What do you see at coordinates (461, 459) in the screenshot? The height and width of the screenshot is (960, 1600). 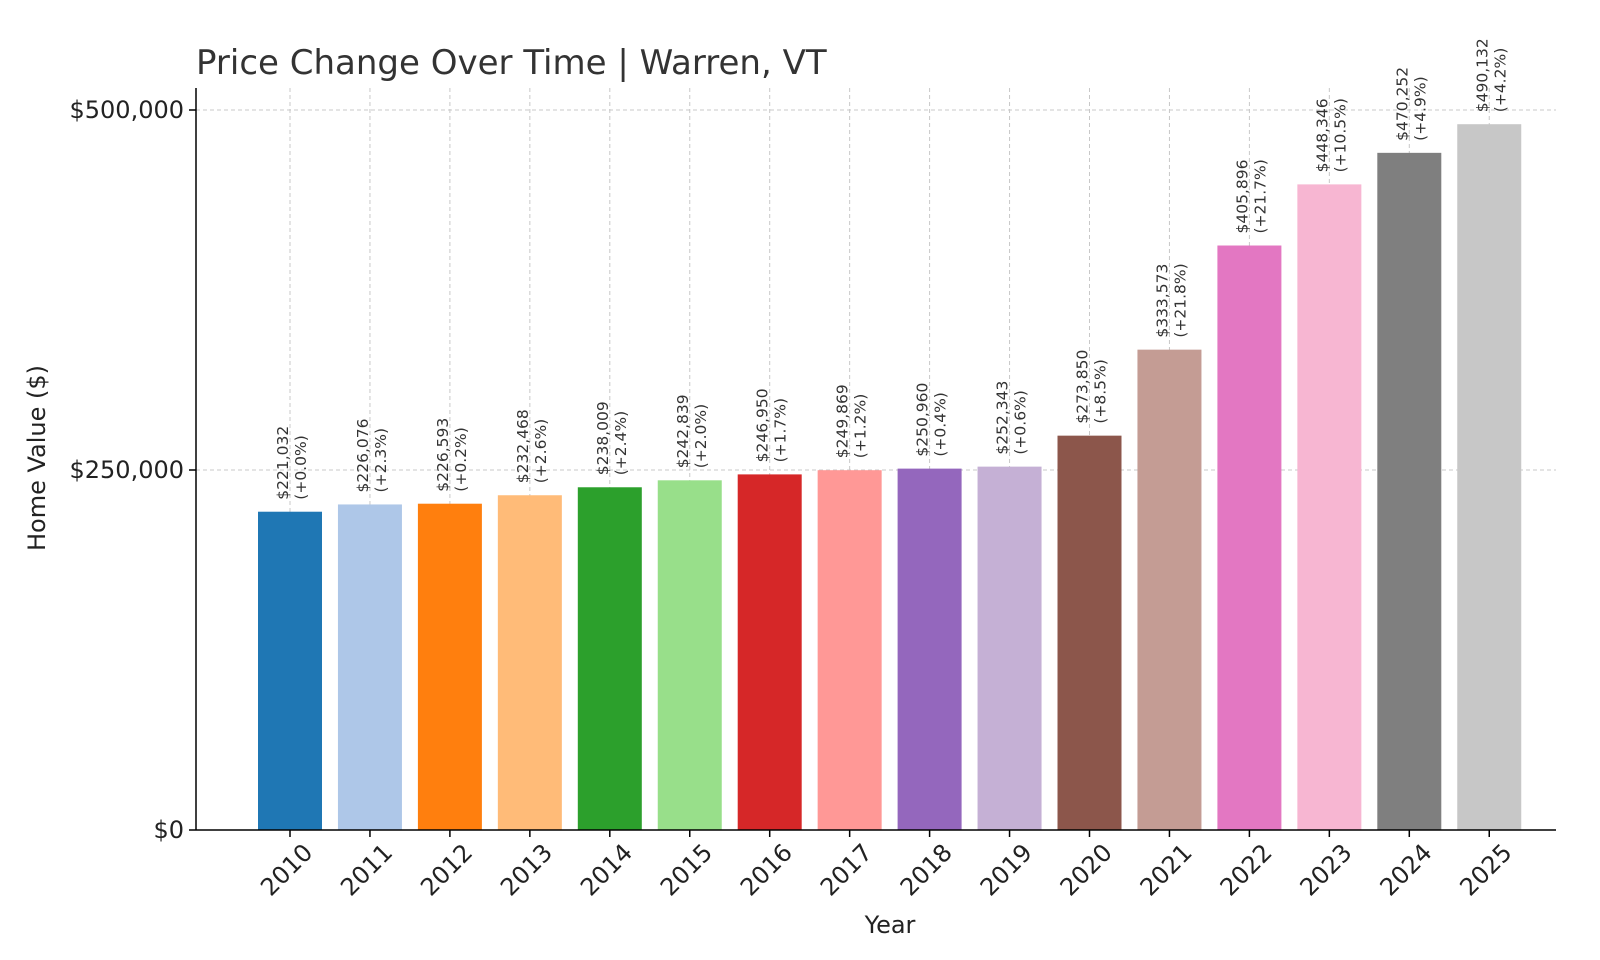 I see `bar-change-label: (+0.2%)` at bounding box center [461, 459].